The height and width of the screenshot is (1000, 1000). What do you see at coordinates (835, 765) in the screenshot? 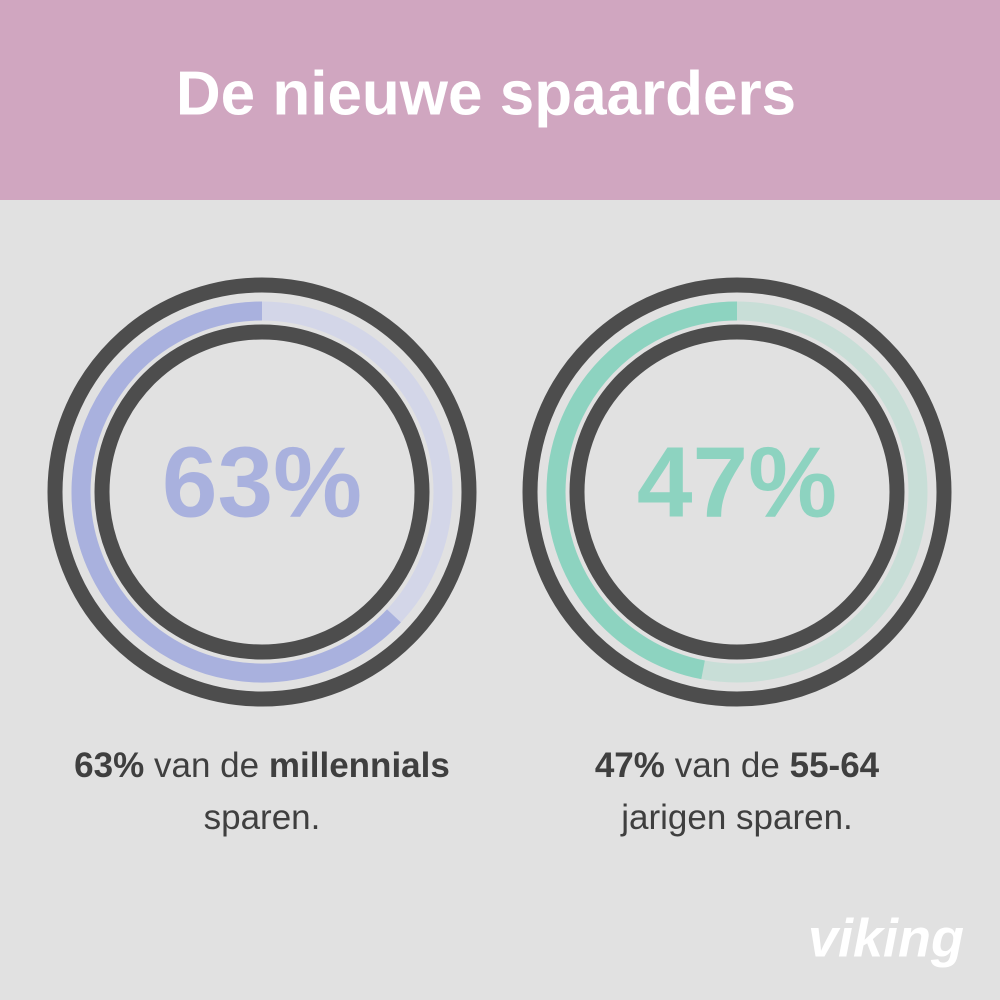
I see `caption-segment: 55-64` at bounding box center [835, 765].